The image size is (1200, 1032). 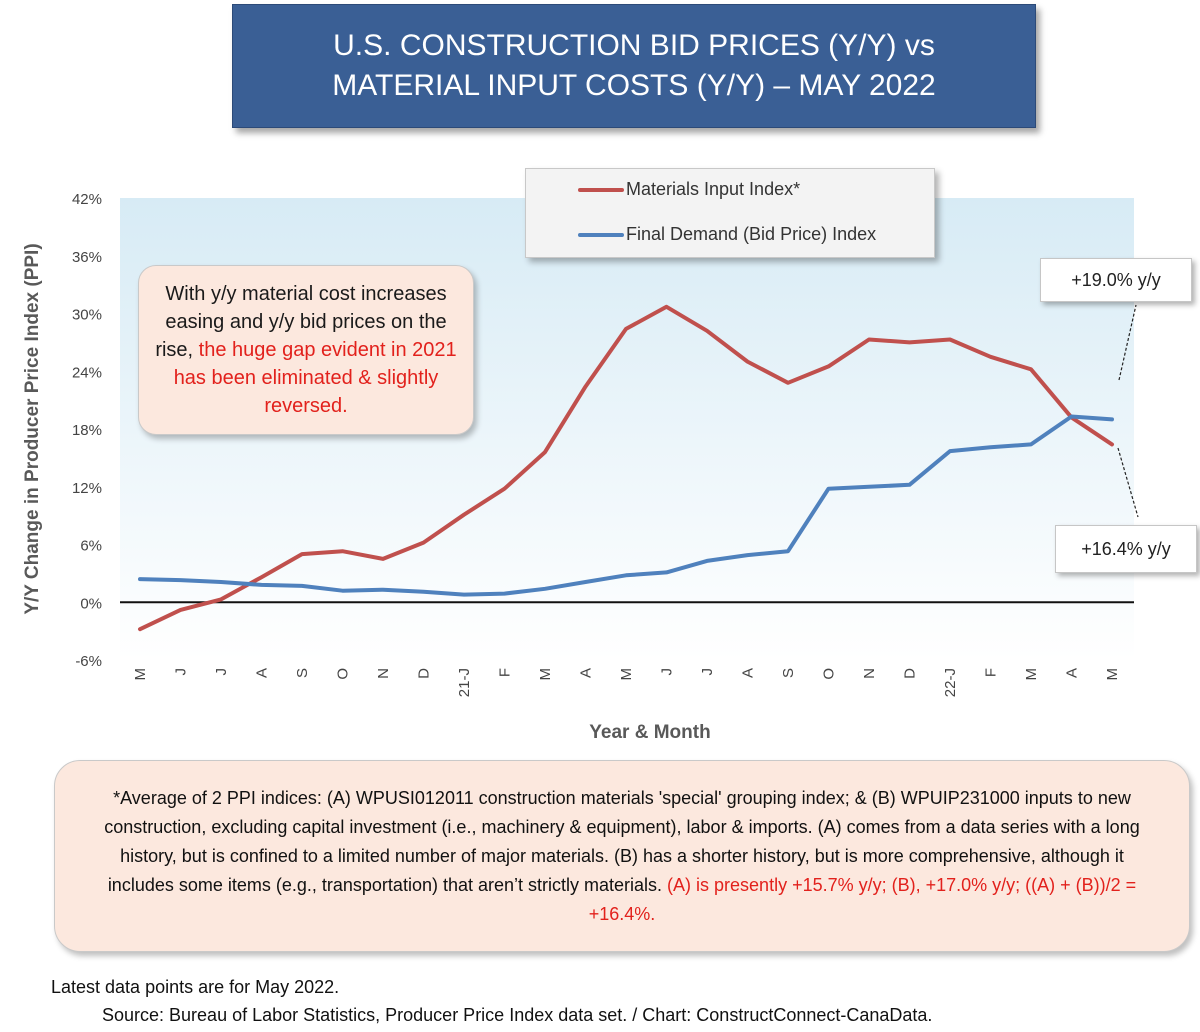 I want to click on legend-item-materials: Materials Input Index*, so click(x=689, y=189).